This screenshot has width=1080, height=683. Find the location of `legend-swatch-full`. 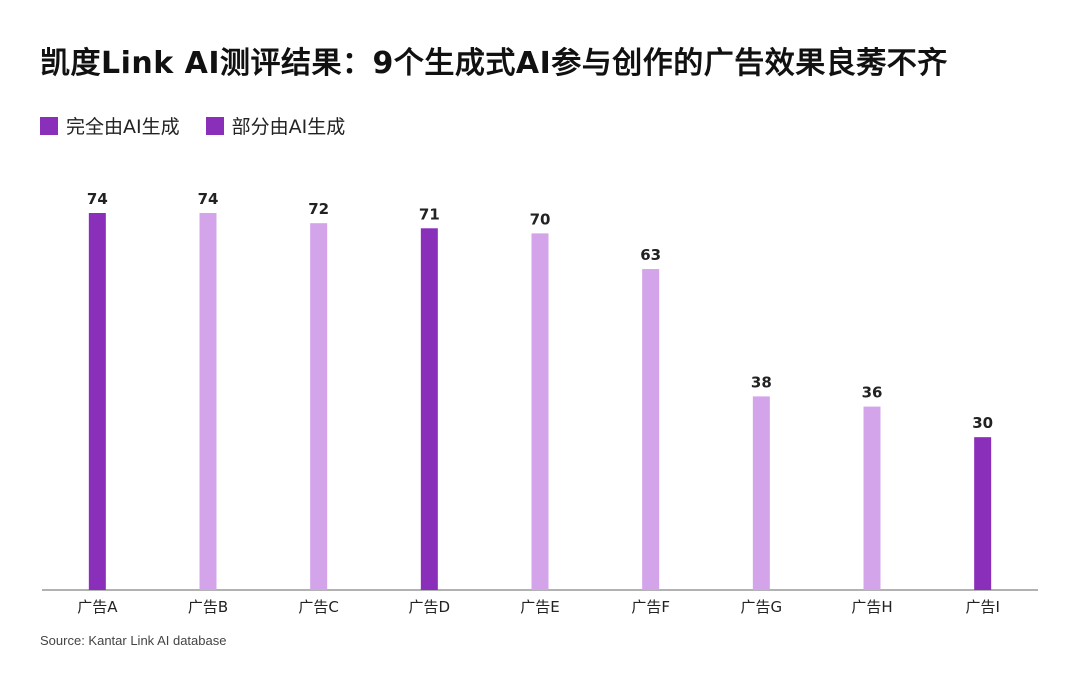

legend-swatch-full is located at coordinates (49, 125).